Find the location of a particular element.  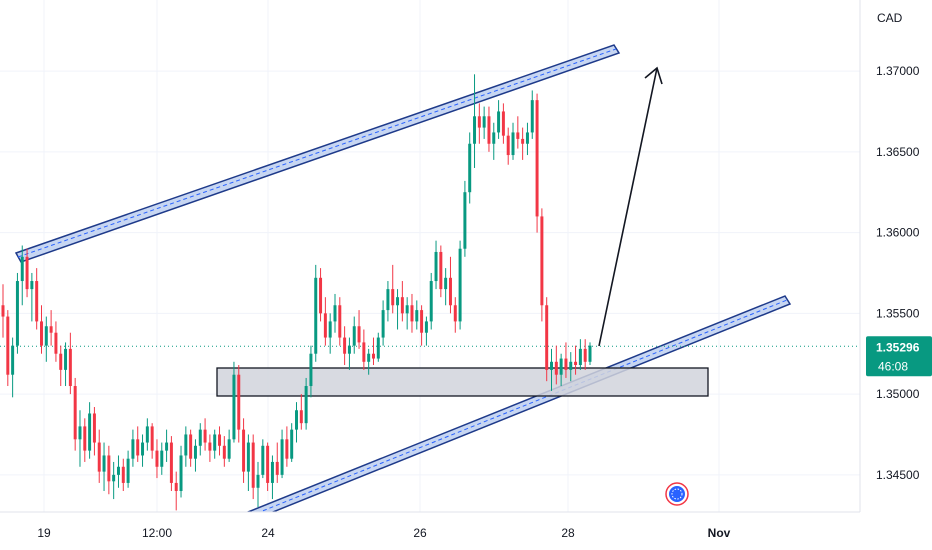

event-marker-icon is located at coordinates (677, 494).